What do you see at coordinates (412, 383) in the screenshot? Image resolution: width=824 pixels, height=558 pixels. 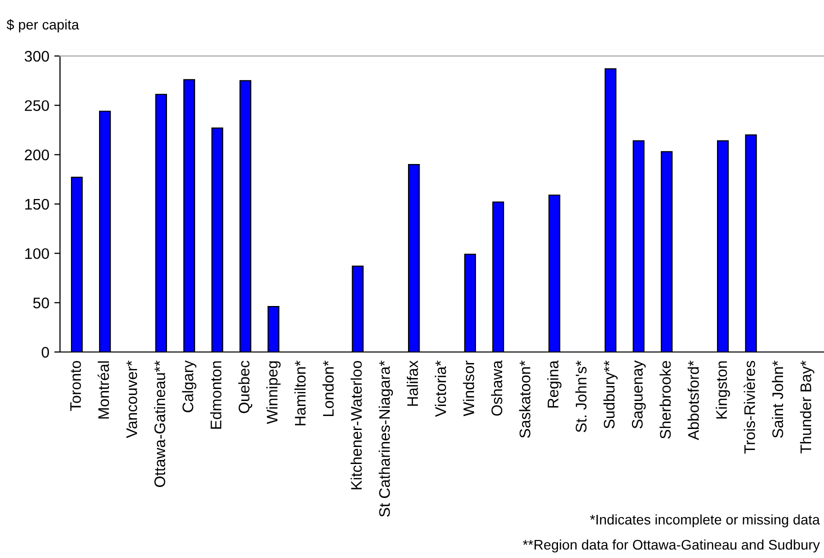 I see `x-tick-label: Halifax` at bounding box center [412, 383].